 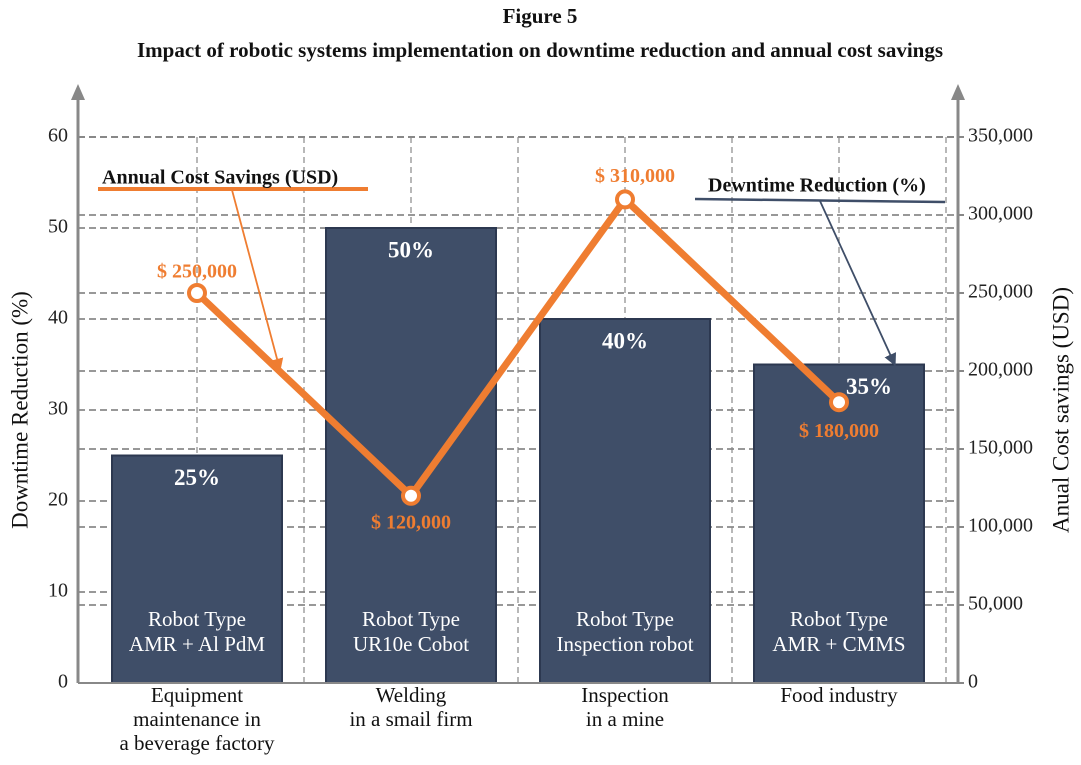 I want to click on y-tick-label: 30, so click(x=58, y=409).